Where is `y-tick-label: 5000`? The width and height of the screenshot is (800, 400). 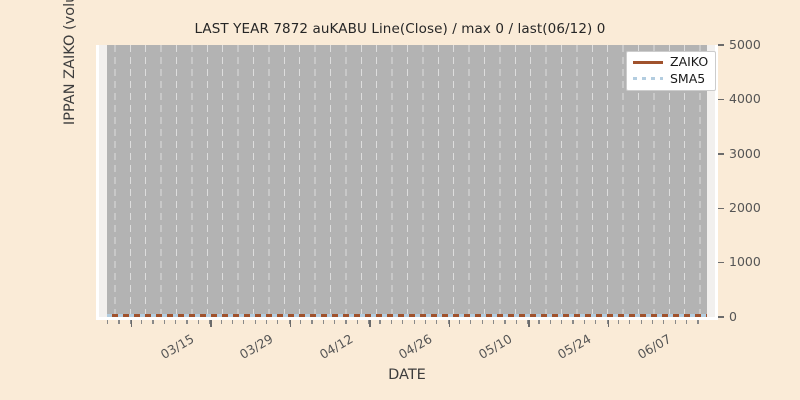
y-tick-label: 5000 is located at coordinates (745, 44).